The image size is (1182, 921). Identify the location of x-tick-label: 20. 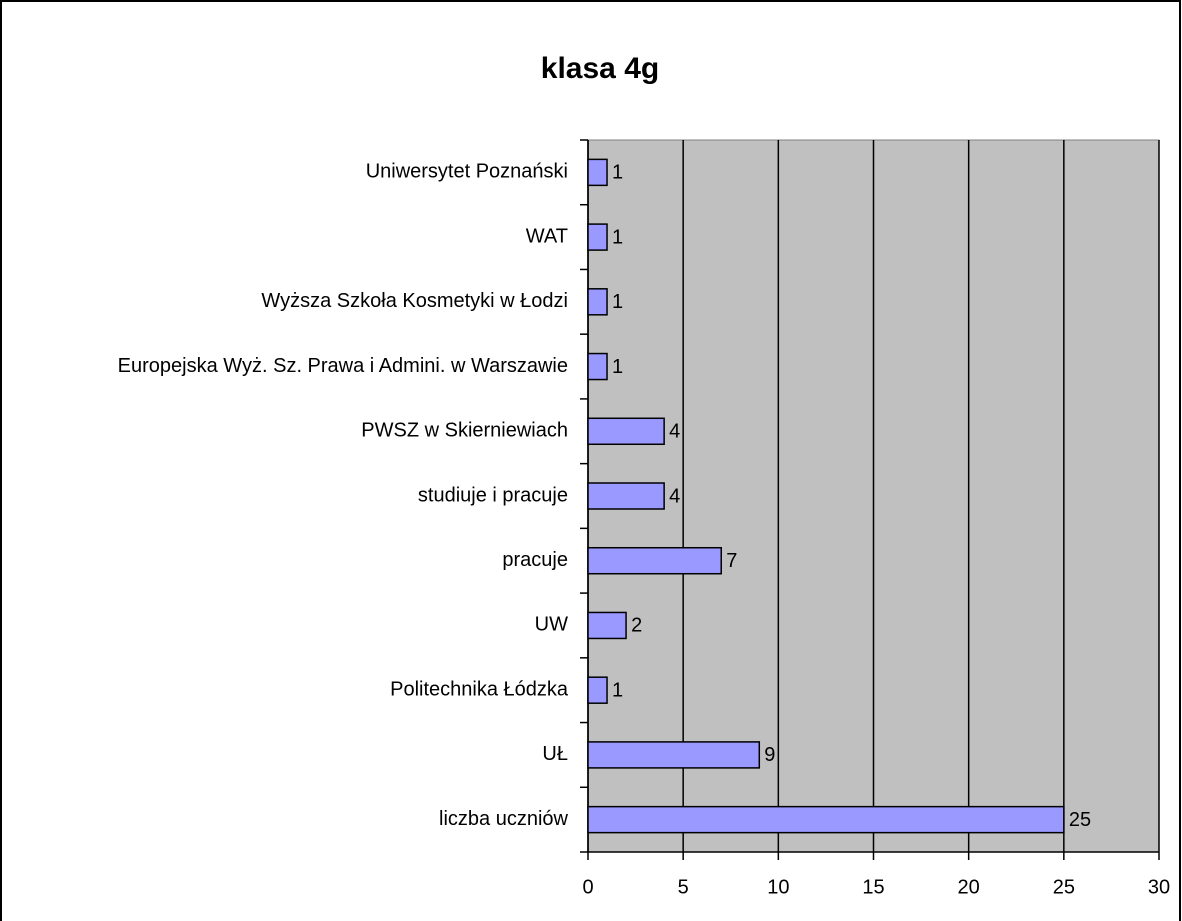
(969, 887).